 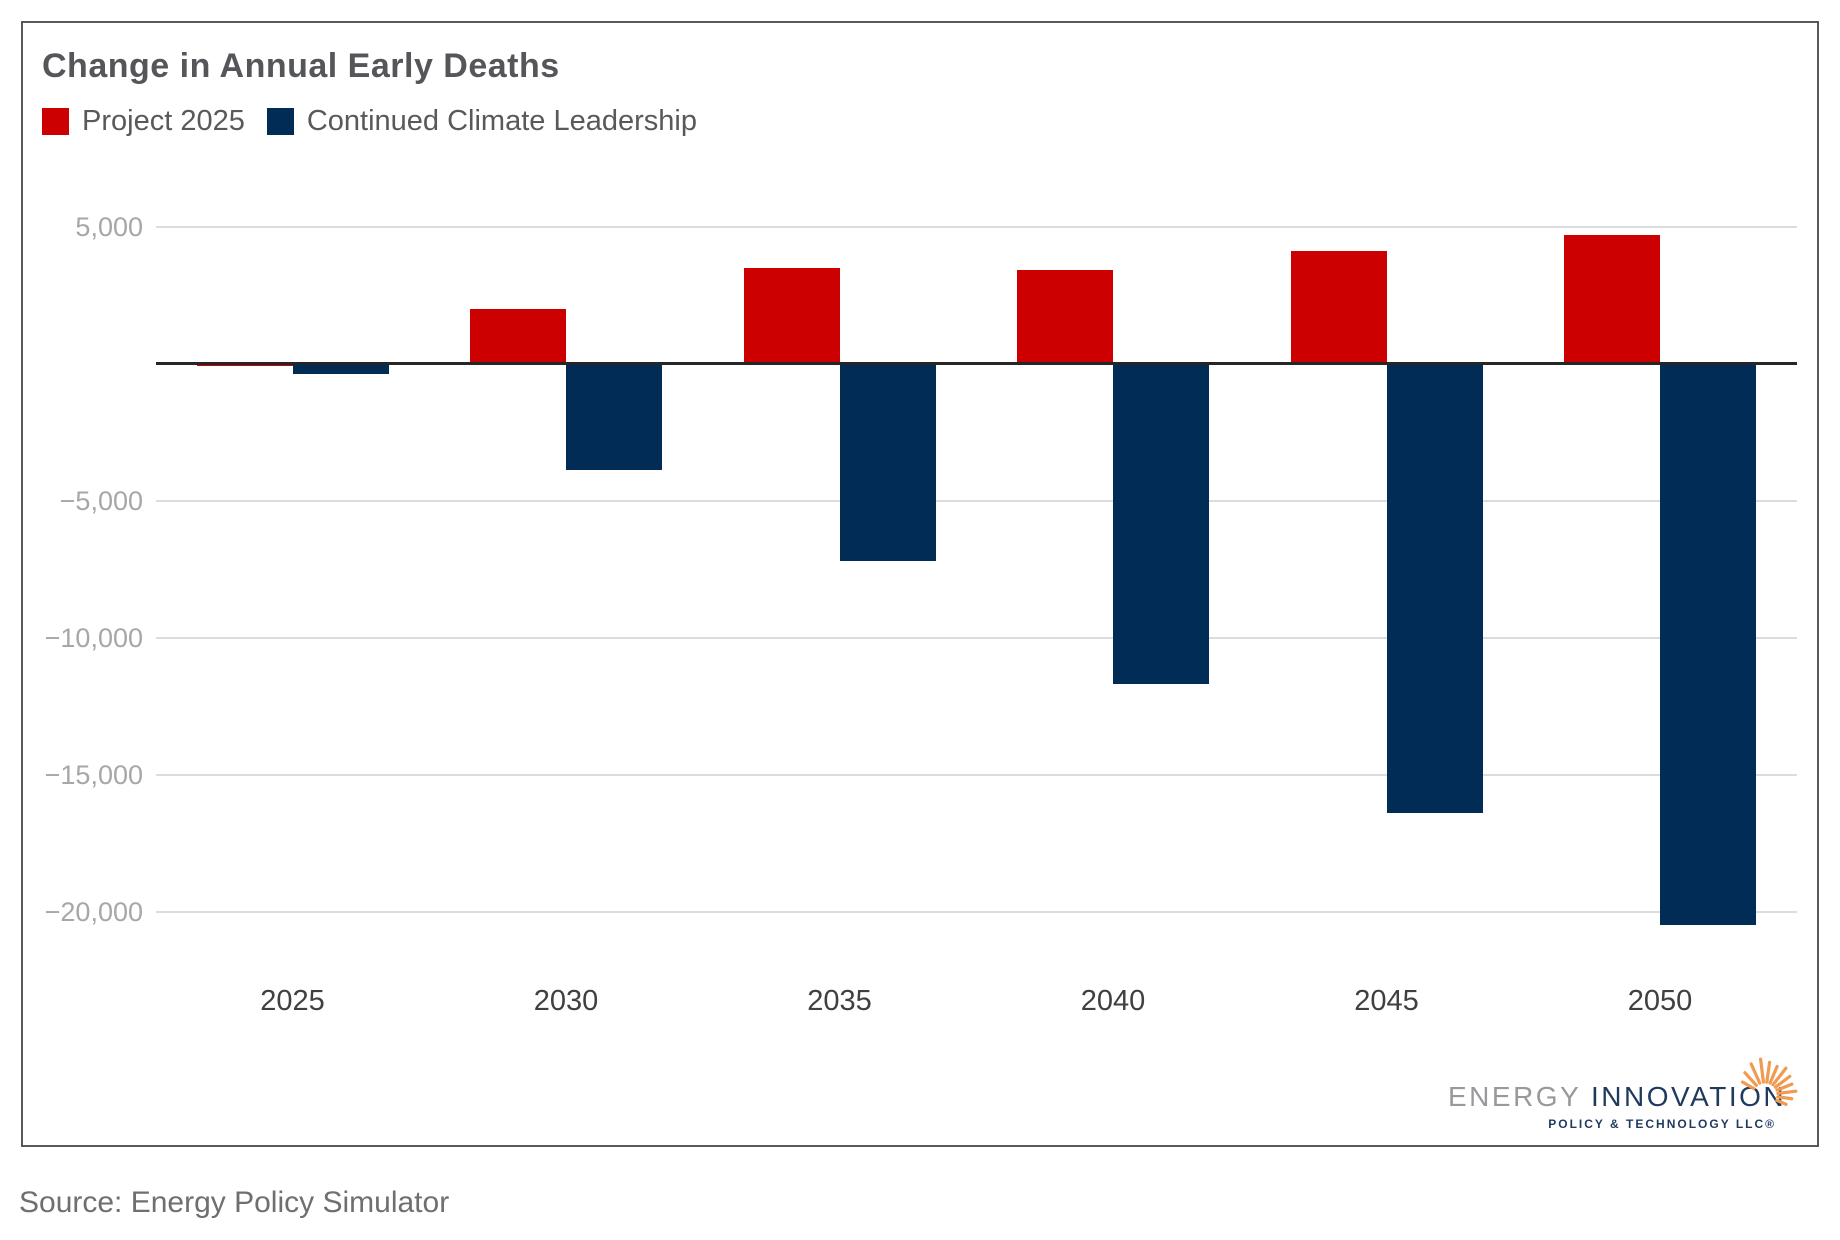 I want to click on legend-swatch-continued-climate-leadership, so click(x=280, y=121).